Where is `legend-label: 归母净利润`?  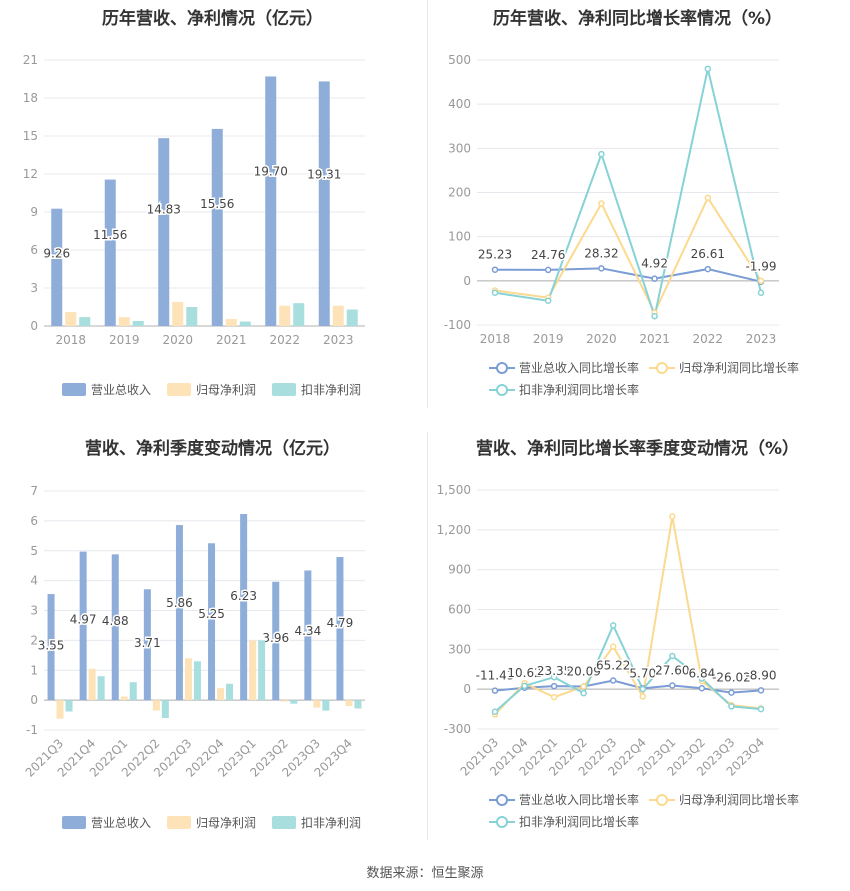 legend-label: 归母净利润 is located at coordinates (226, 390).